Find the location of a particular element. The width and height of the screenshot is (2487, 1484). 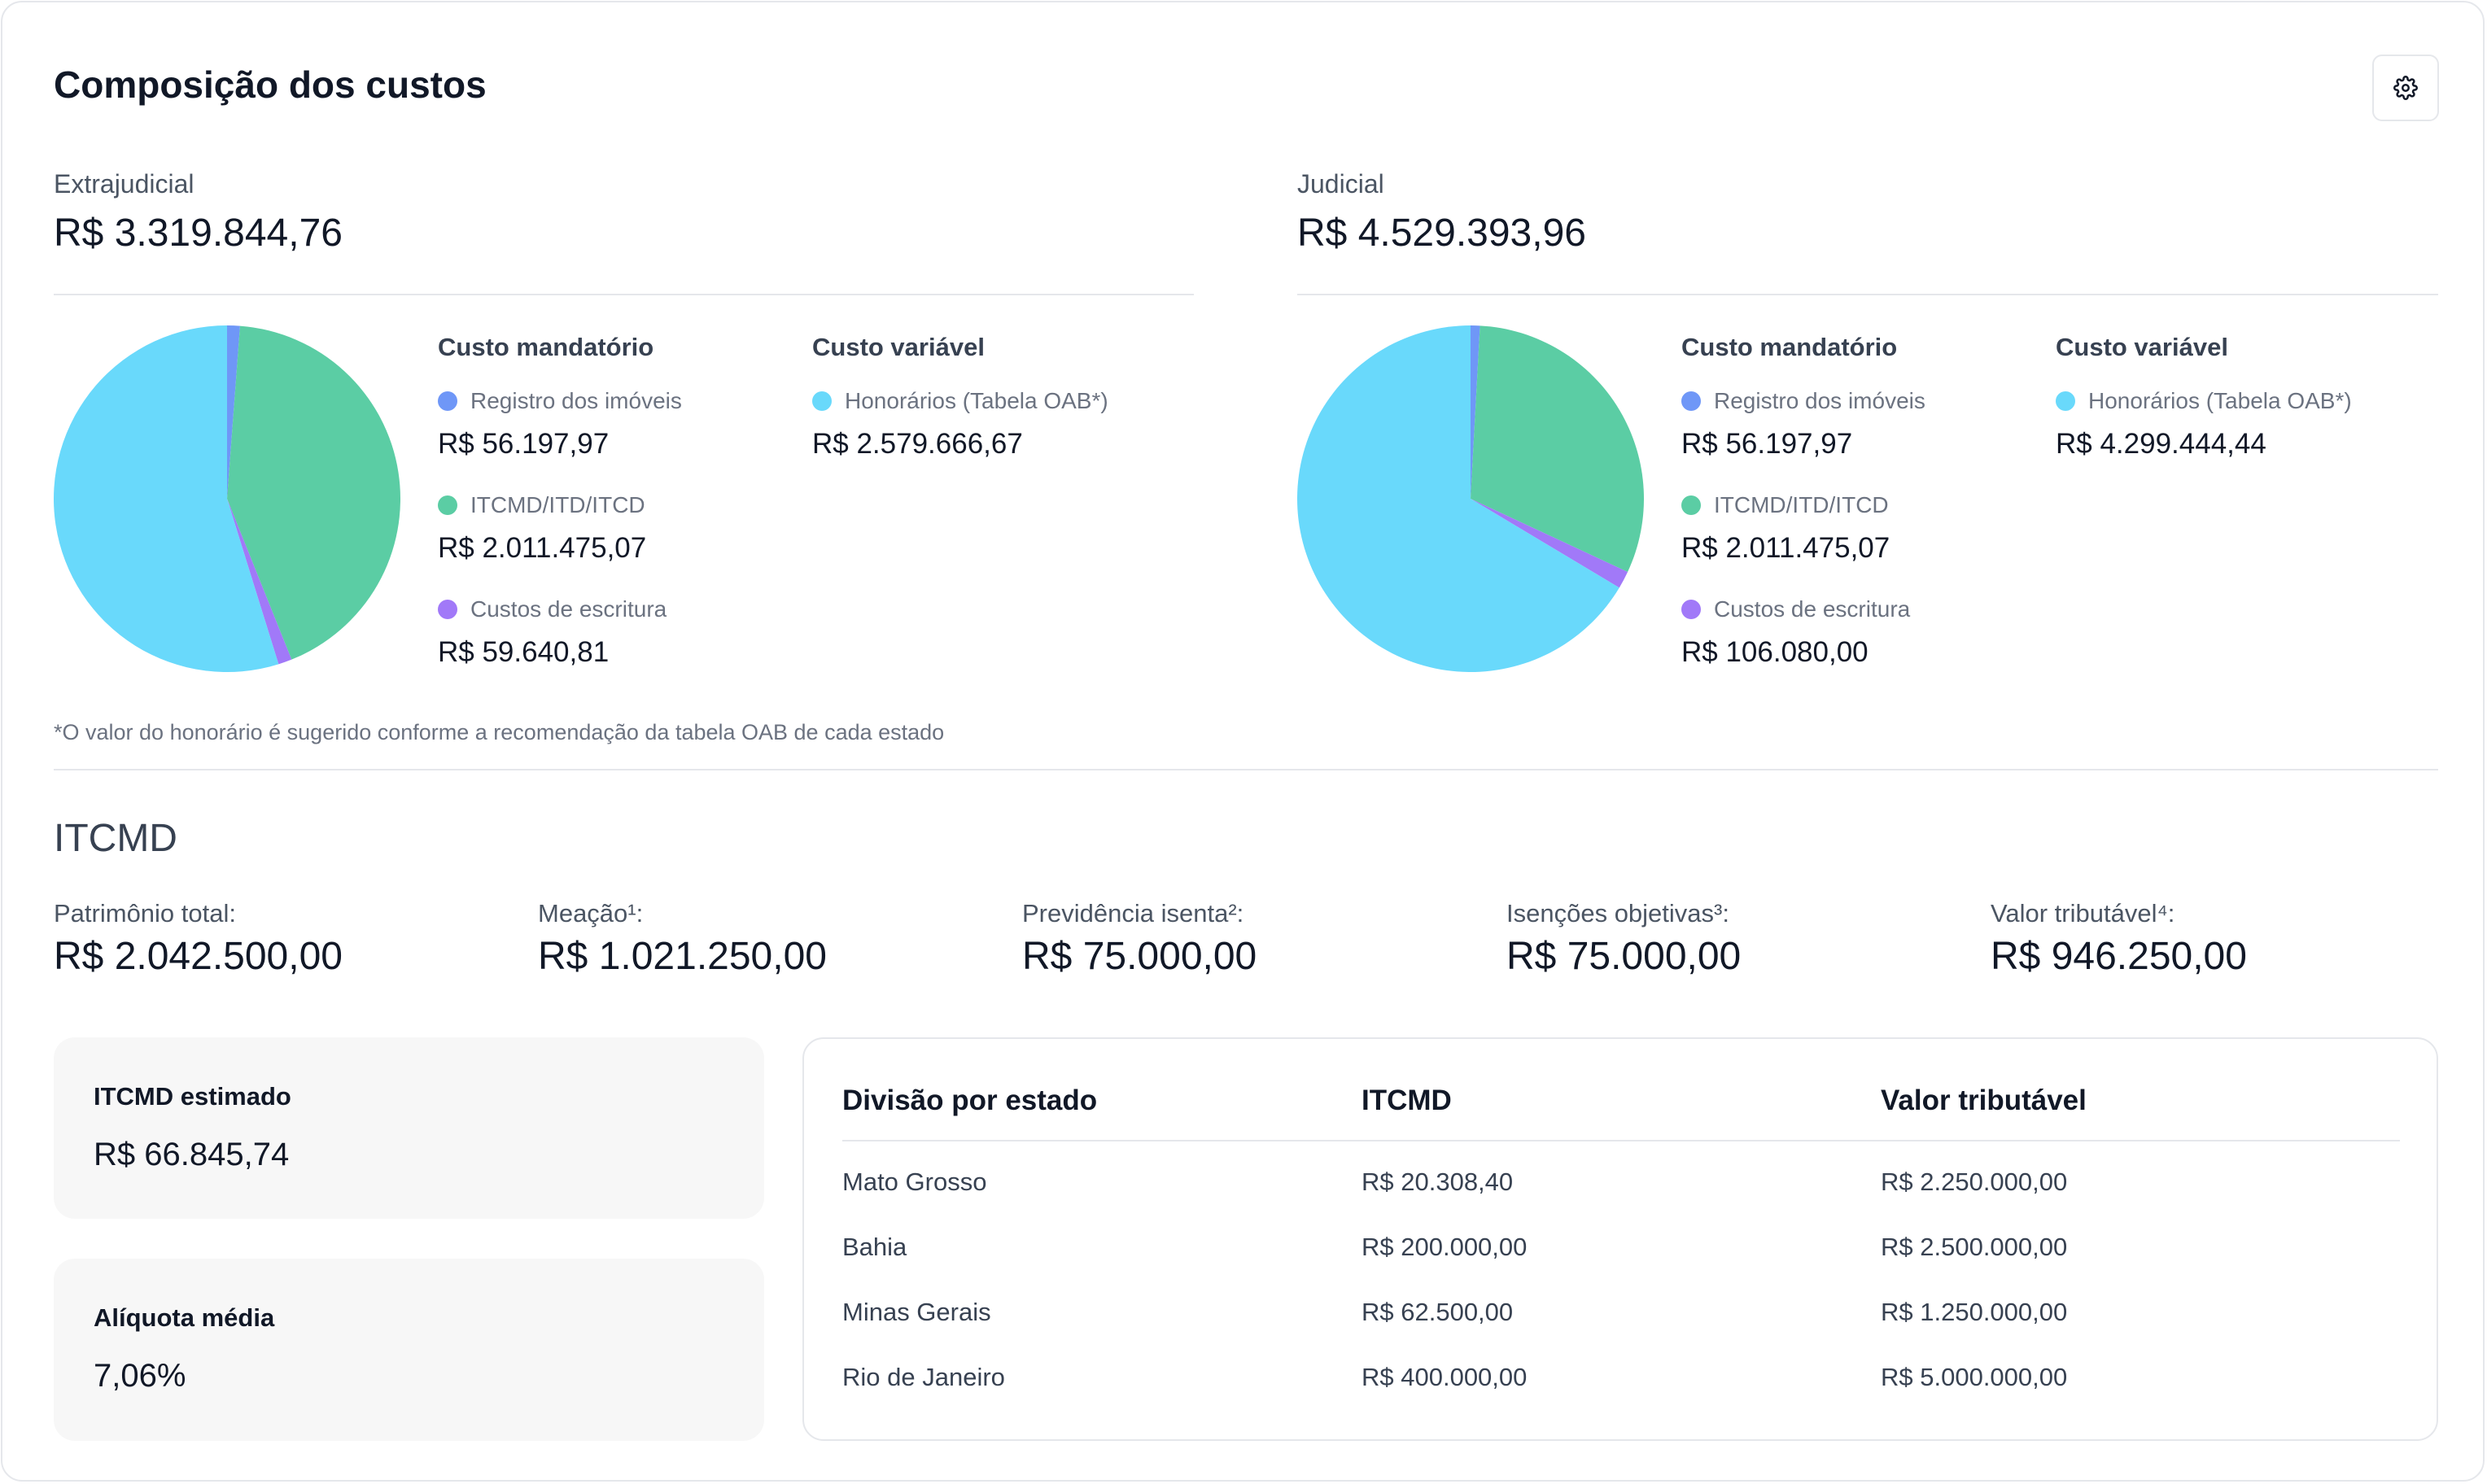

itcmd-estimated-card: ITCMD estimado R$ 66.845,74 is located at coordinates (409, 1128).